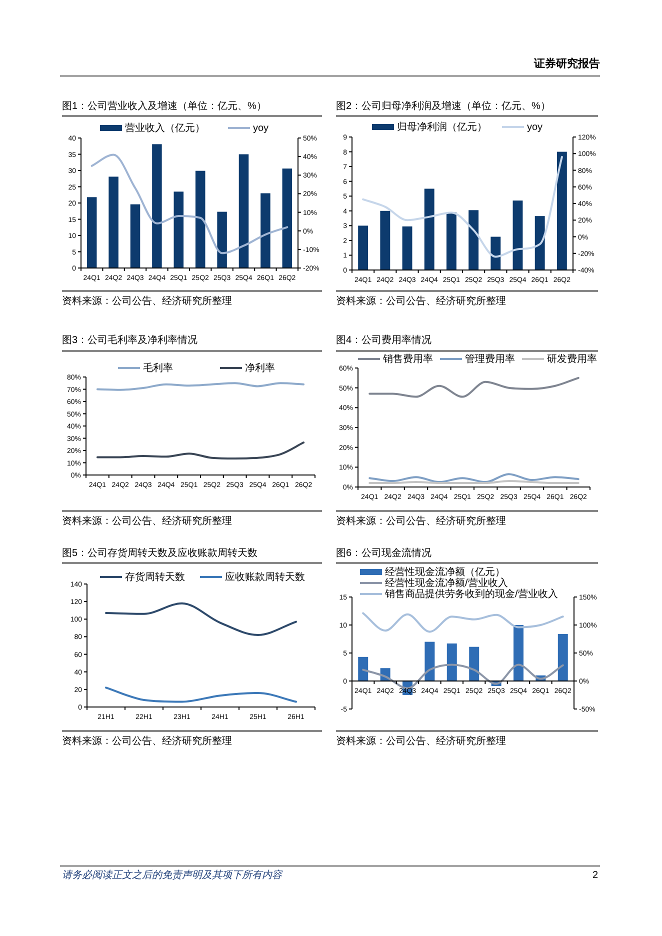 This screenshot has width=662, height=936. Describe the element at coordinates (407, 359) in the screenshot. I see `legend-label: 销售费用率` at that location.